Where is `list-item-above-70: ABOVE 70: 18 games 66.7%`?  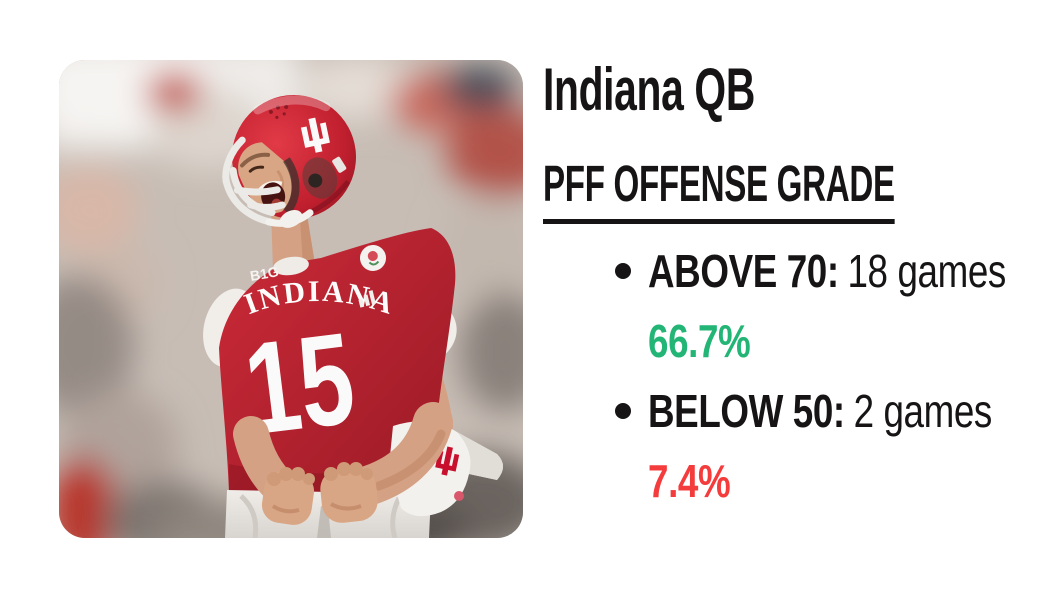 list-item-above-70: ABOVE 70: 18 games 66.7% is located at coordinates (793, 306).